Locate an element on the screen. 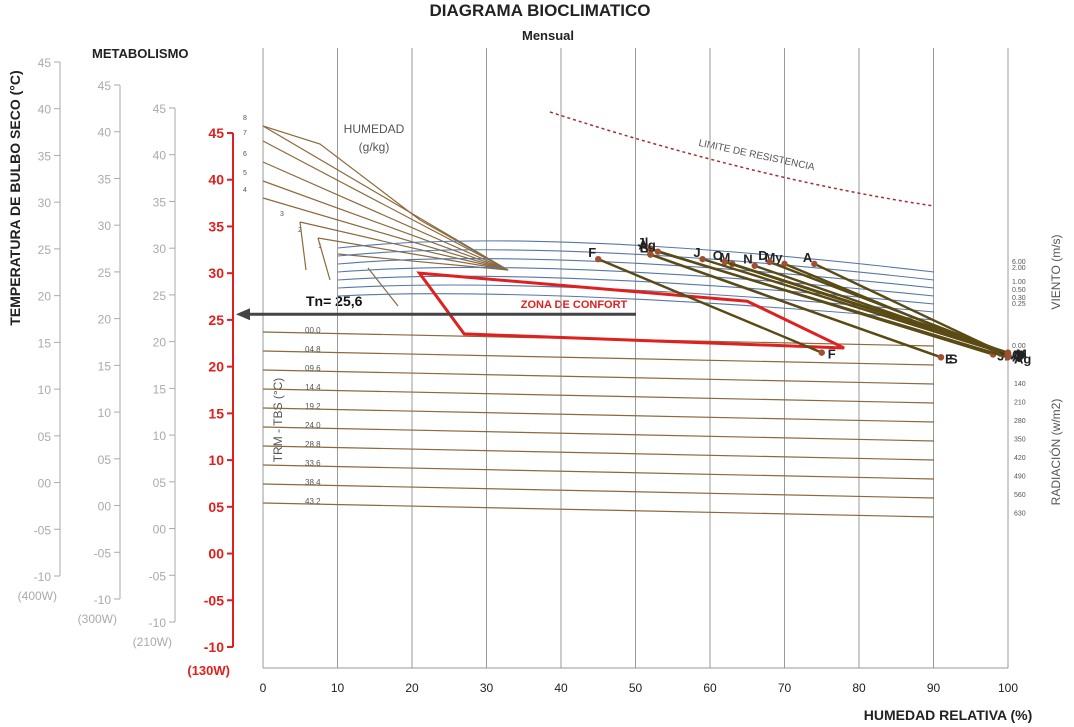 The height and width of the screenshot is (727, 1074). month-label-start: D is located at coordinates (762, 255).